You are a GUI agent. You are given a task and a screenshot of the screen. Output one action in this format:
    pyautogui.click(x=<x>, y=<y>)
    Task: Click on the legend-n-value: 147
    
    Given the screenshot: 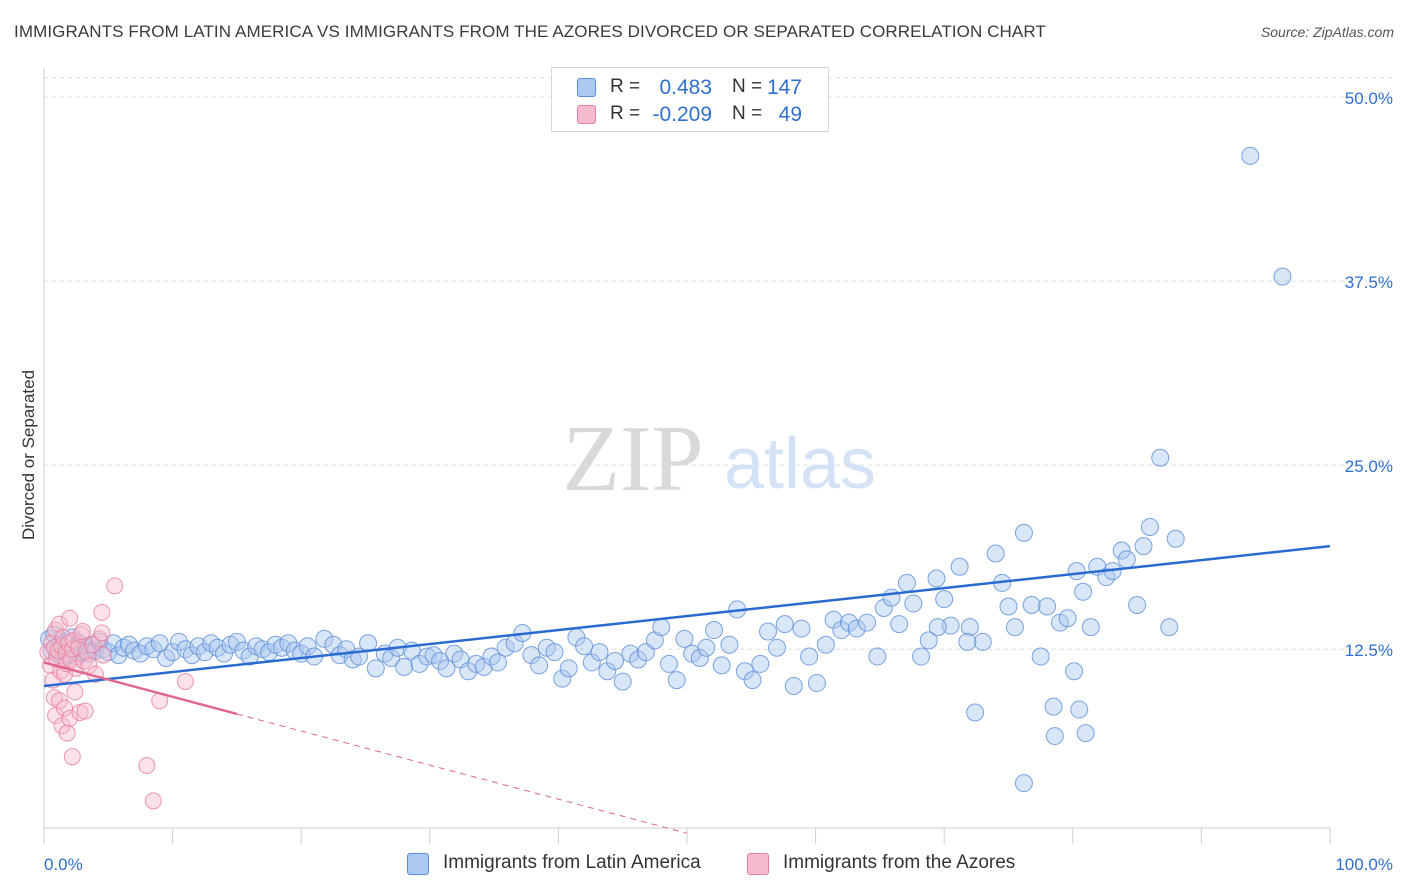 What is the action you would take?
    pyautogui.click(x=784, y=87)
    